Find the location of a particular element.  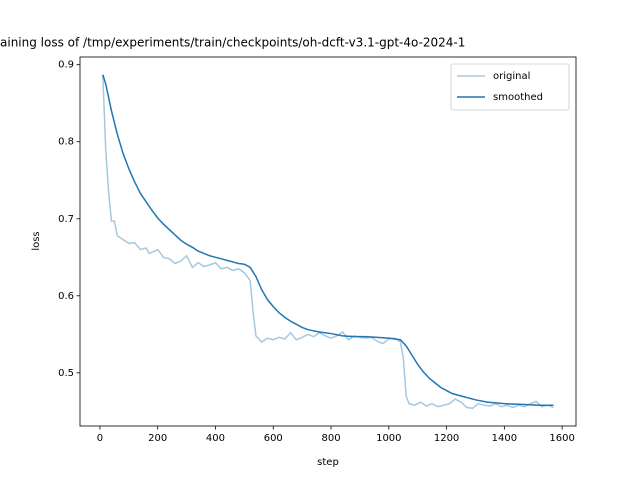

y-tick-label: 0.9 is located at coordinates (66, 65).